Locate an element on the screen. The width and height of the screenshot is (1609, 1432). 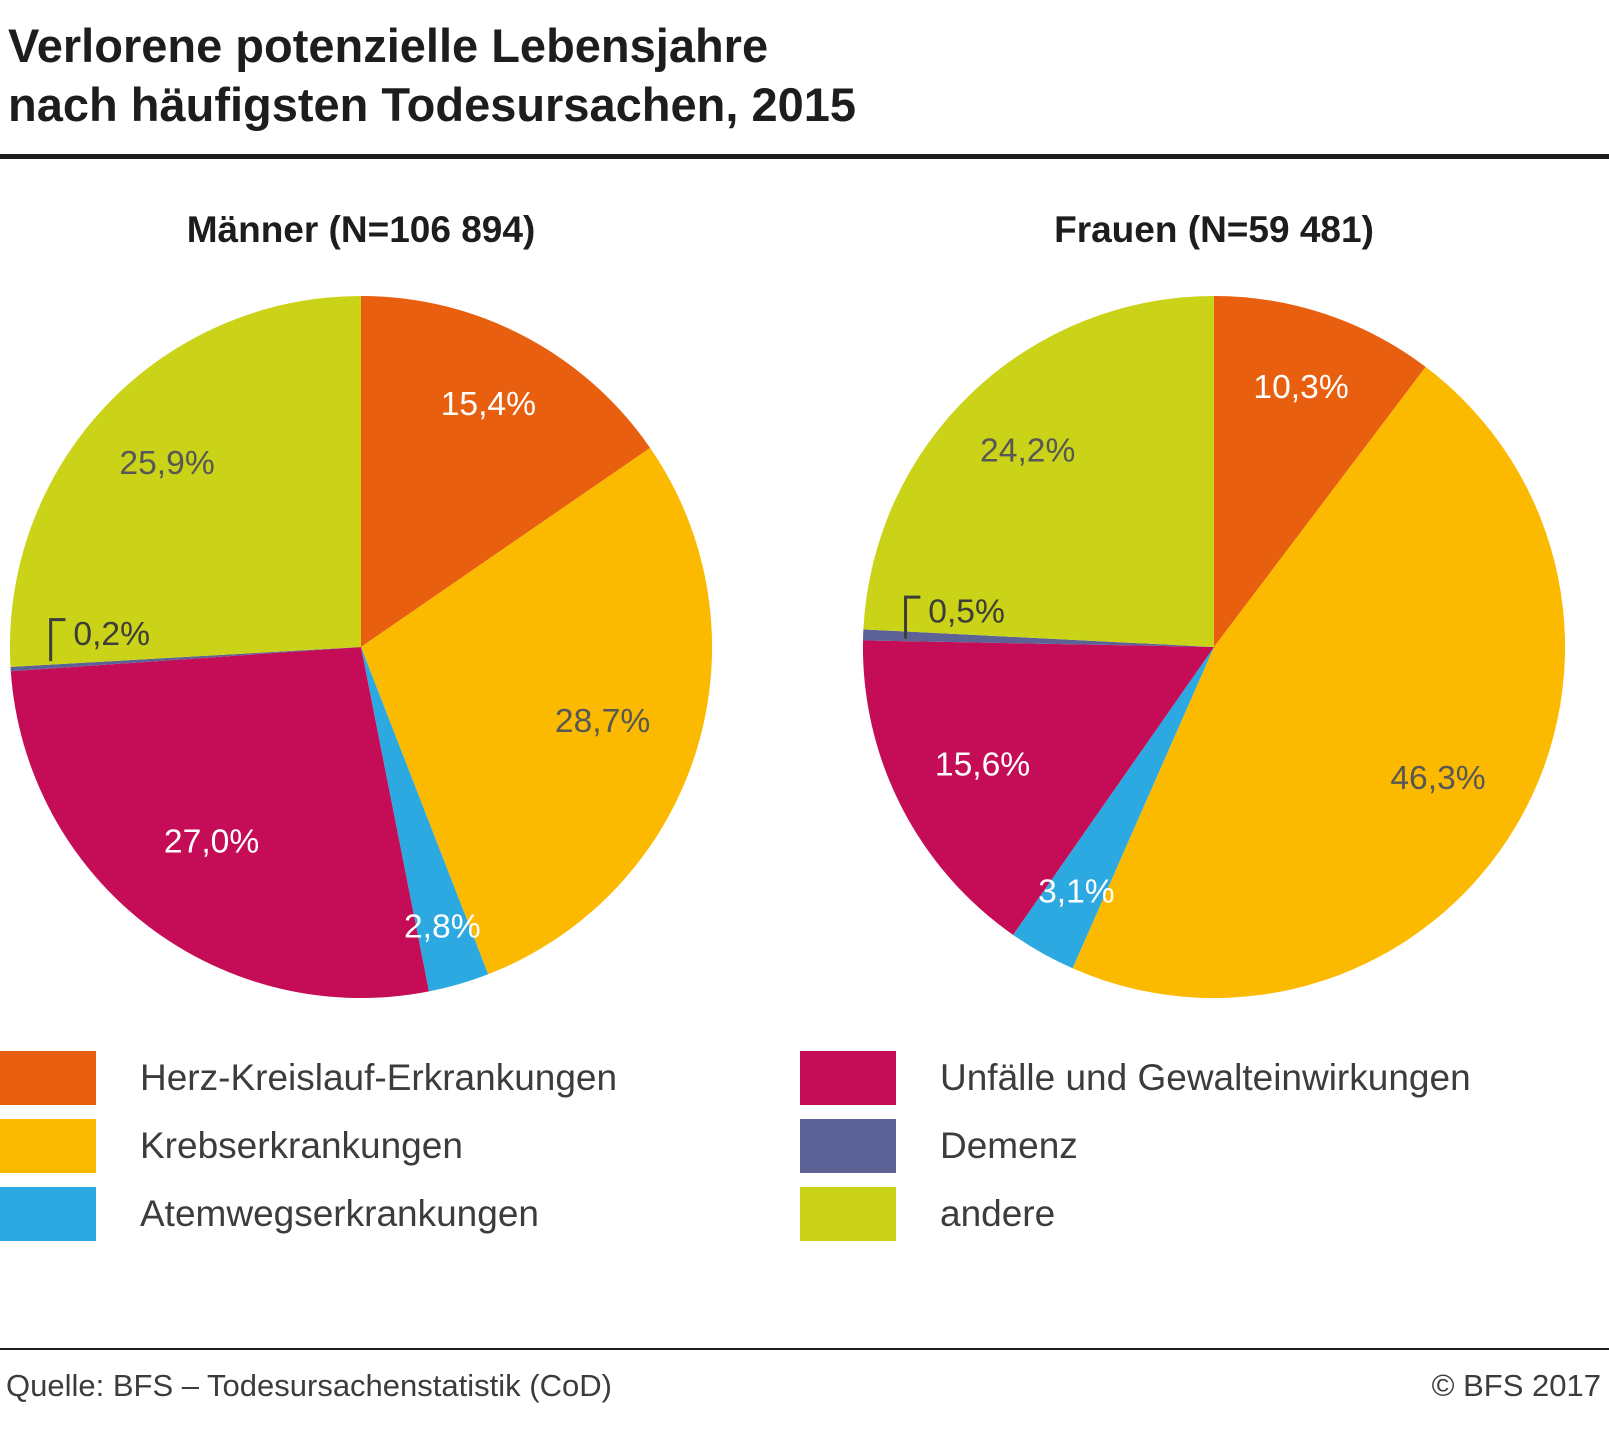
chart-title-men: Männer (N=106 894) is located at coordinates (361, 230).